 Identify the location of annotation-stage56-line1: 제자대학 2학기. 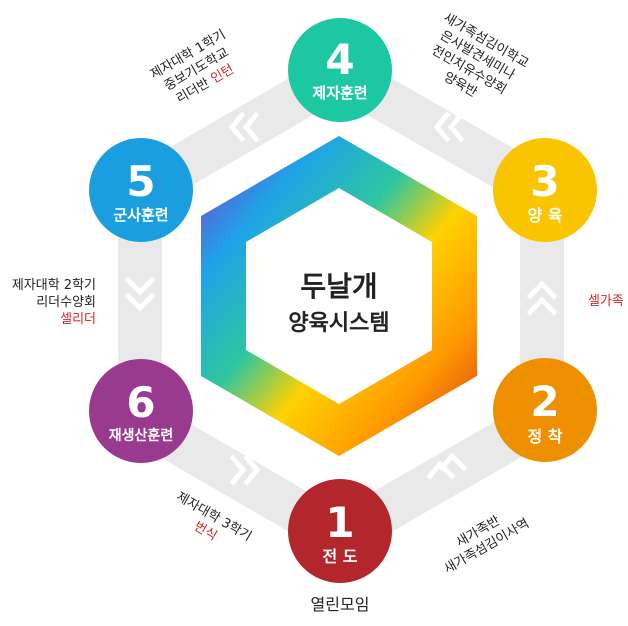
(54, 285).